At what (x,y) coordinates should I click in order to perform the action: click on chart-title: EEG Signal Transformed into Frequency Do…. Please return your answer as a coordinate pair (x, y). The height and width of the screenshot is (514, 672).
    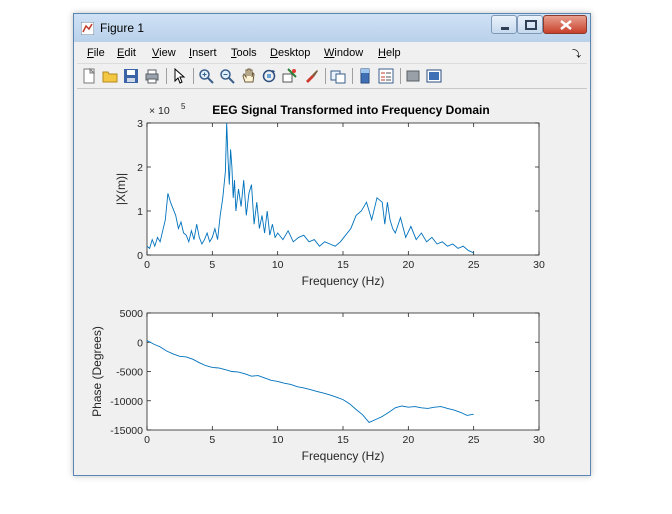
    Looking at the image, I should click on (350, 110).